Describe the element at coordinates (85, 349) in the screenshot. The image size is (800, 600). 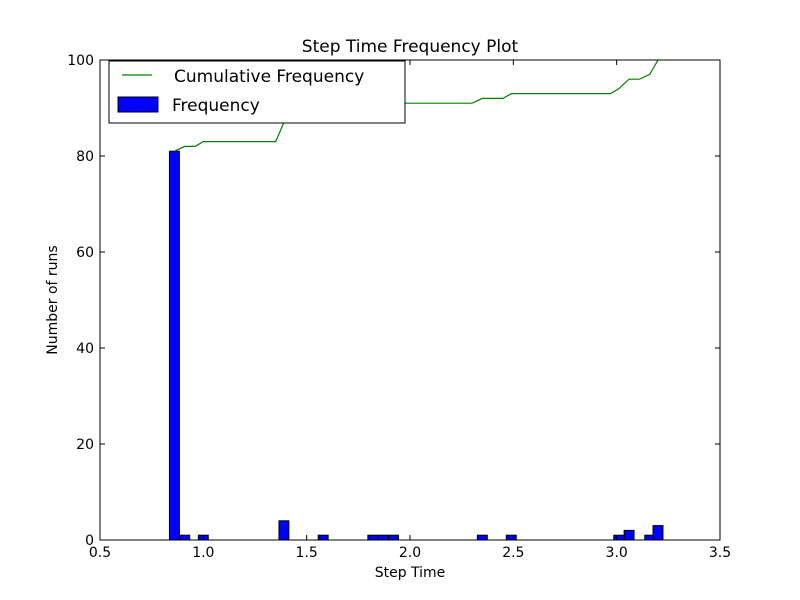
I see `y-tick-label-2: 40` at that location.